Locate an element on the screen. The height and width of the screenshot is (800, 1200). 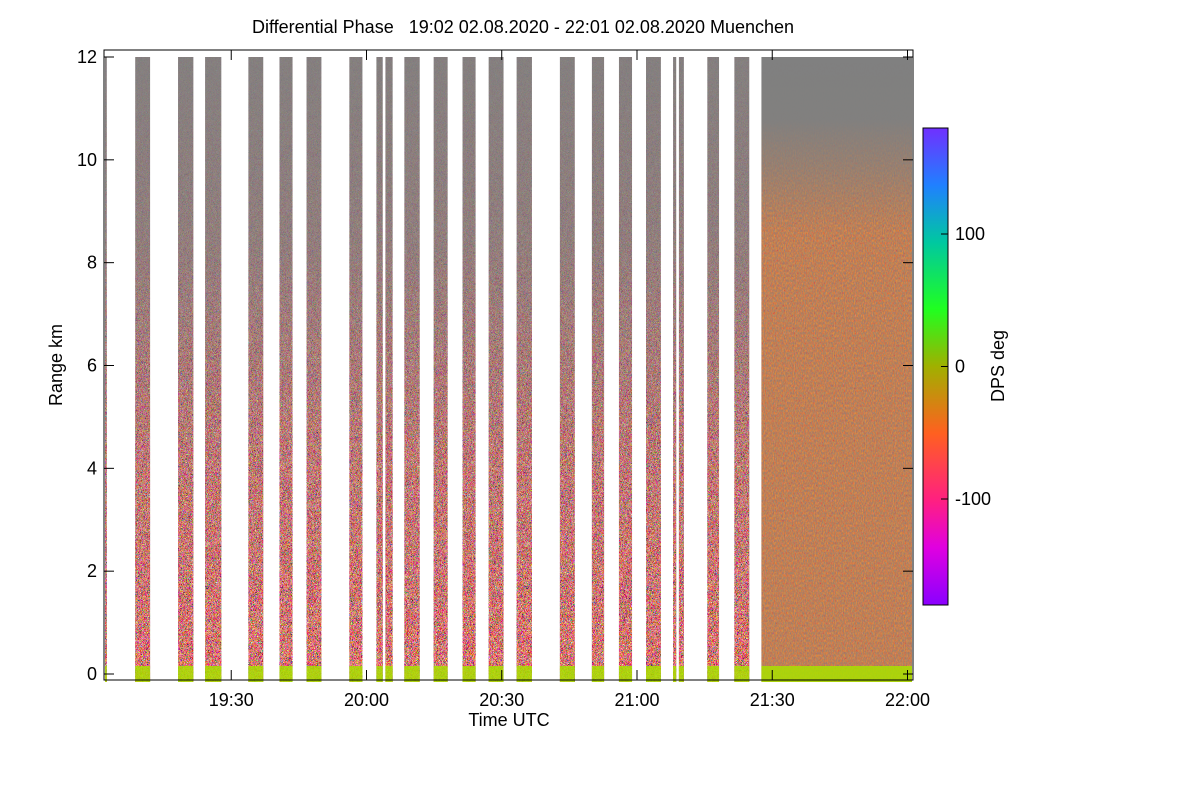
x-axis-label: Time UTC is located at coordinates (508, 720).